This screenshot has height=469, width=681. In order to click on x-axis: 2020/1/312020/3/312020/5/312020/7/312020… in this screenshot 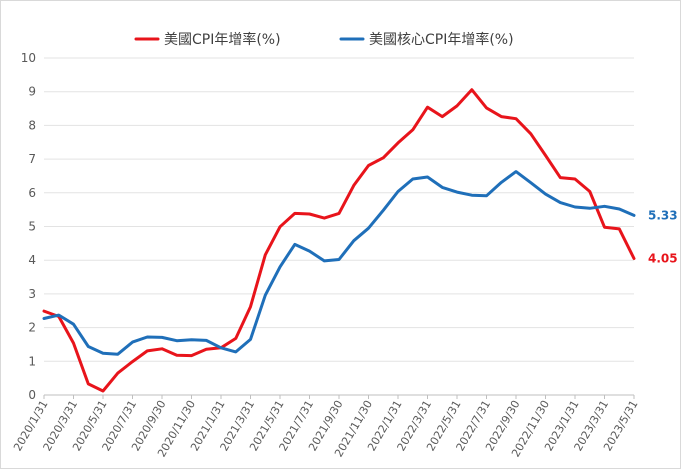, I will do `click(326, 427)`.